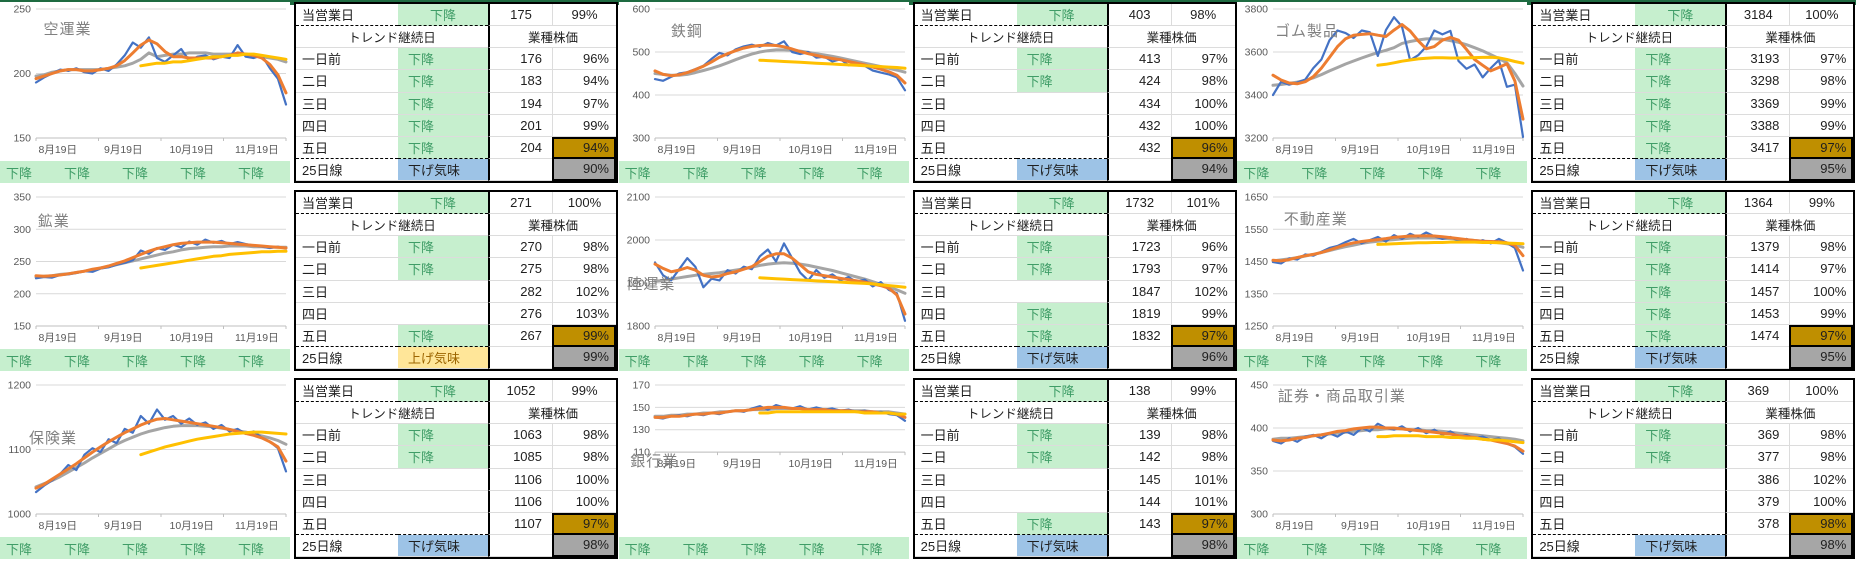  Describe the element at coordinates (1202, 59) in the screenshot. I see `day-pct-cell: 97%` at that location.